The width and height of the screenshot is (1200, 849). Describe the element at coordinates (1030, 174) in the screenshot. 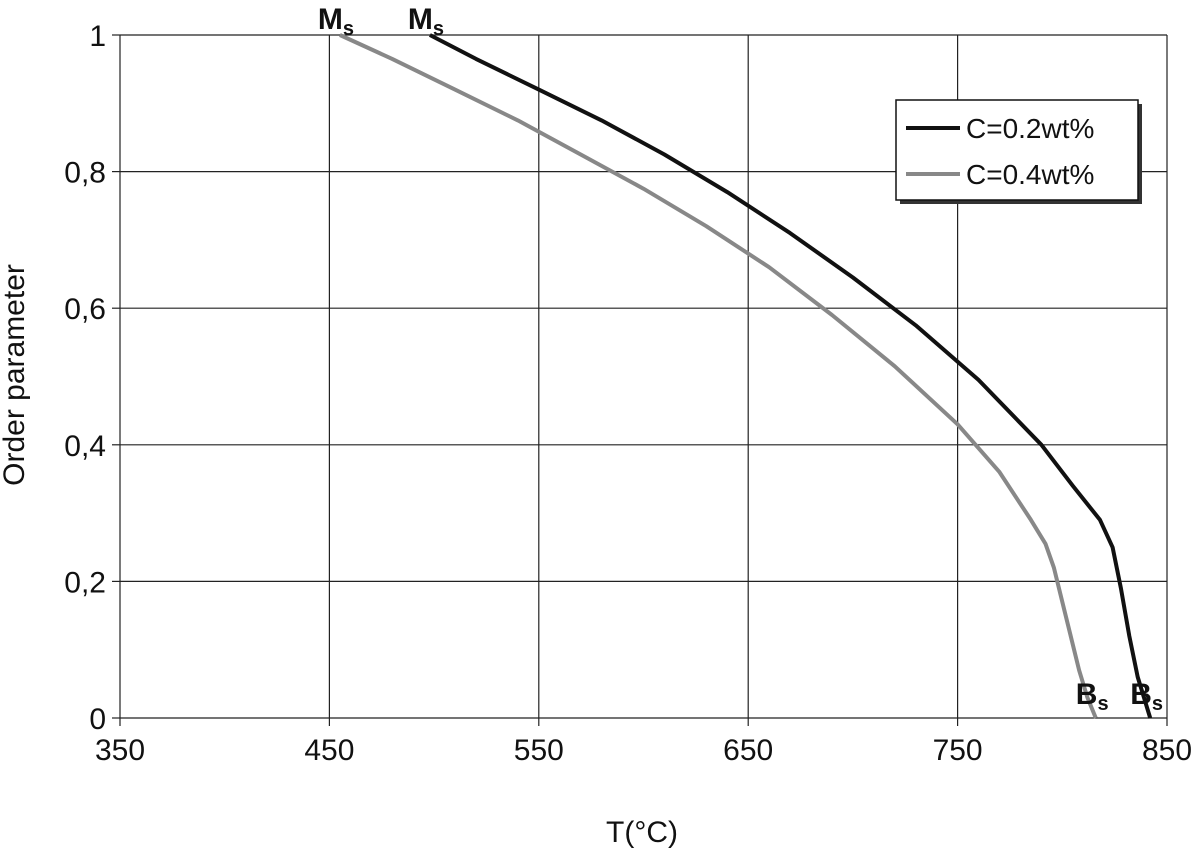

I see `legend-label-c04: C=0.4wt%` at that location.